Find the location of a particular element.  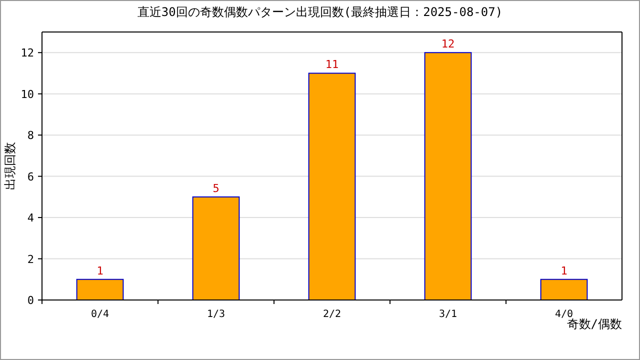

data-label: 11 is located at coordinates (332, 65).